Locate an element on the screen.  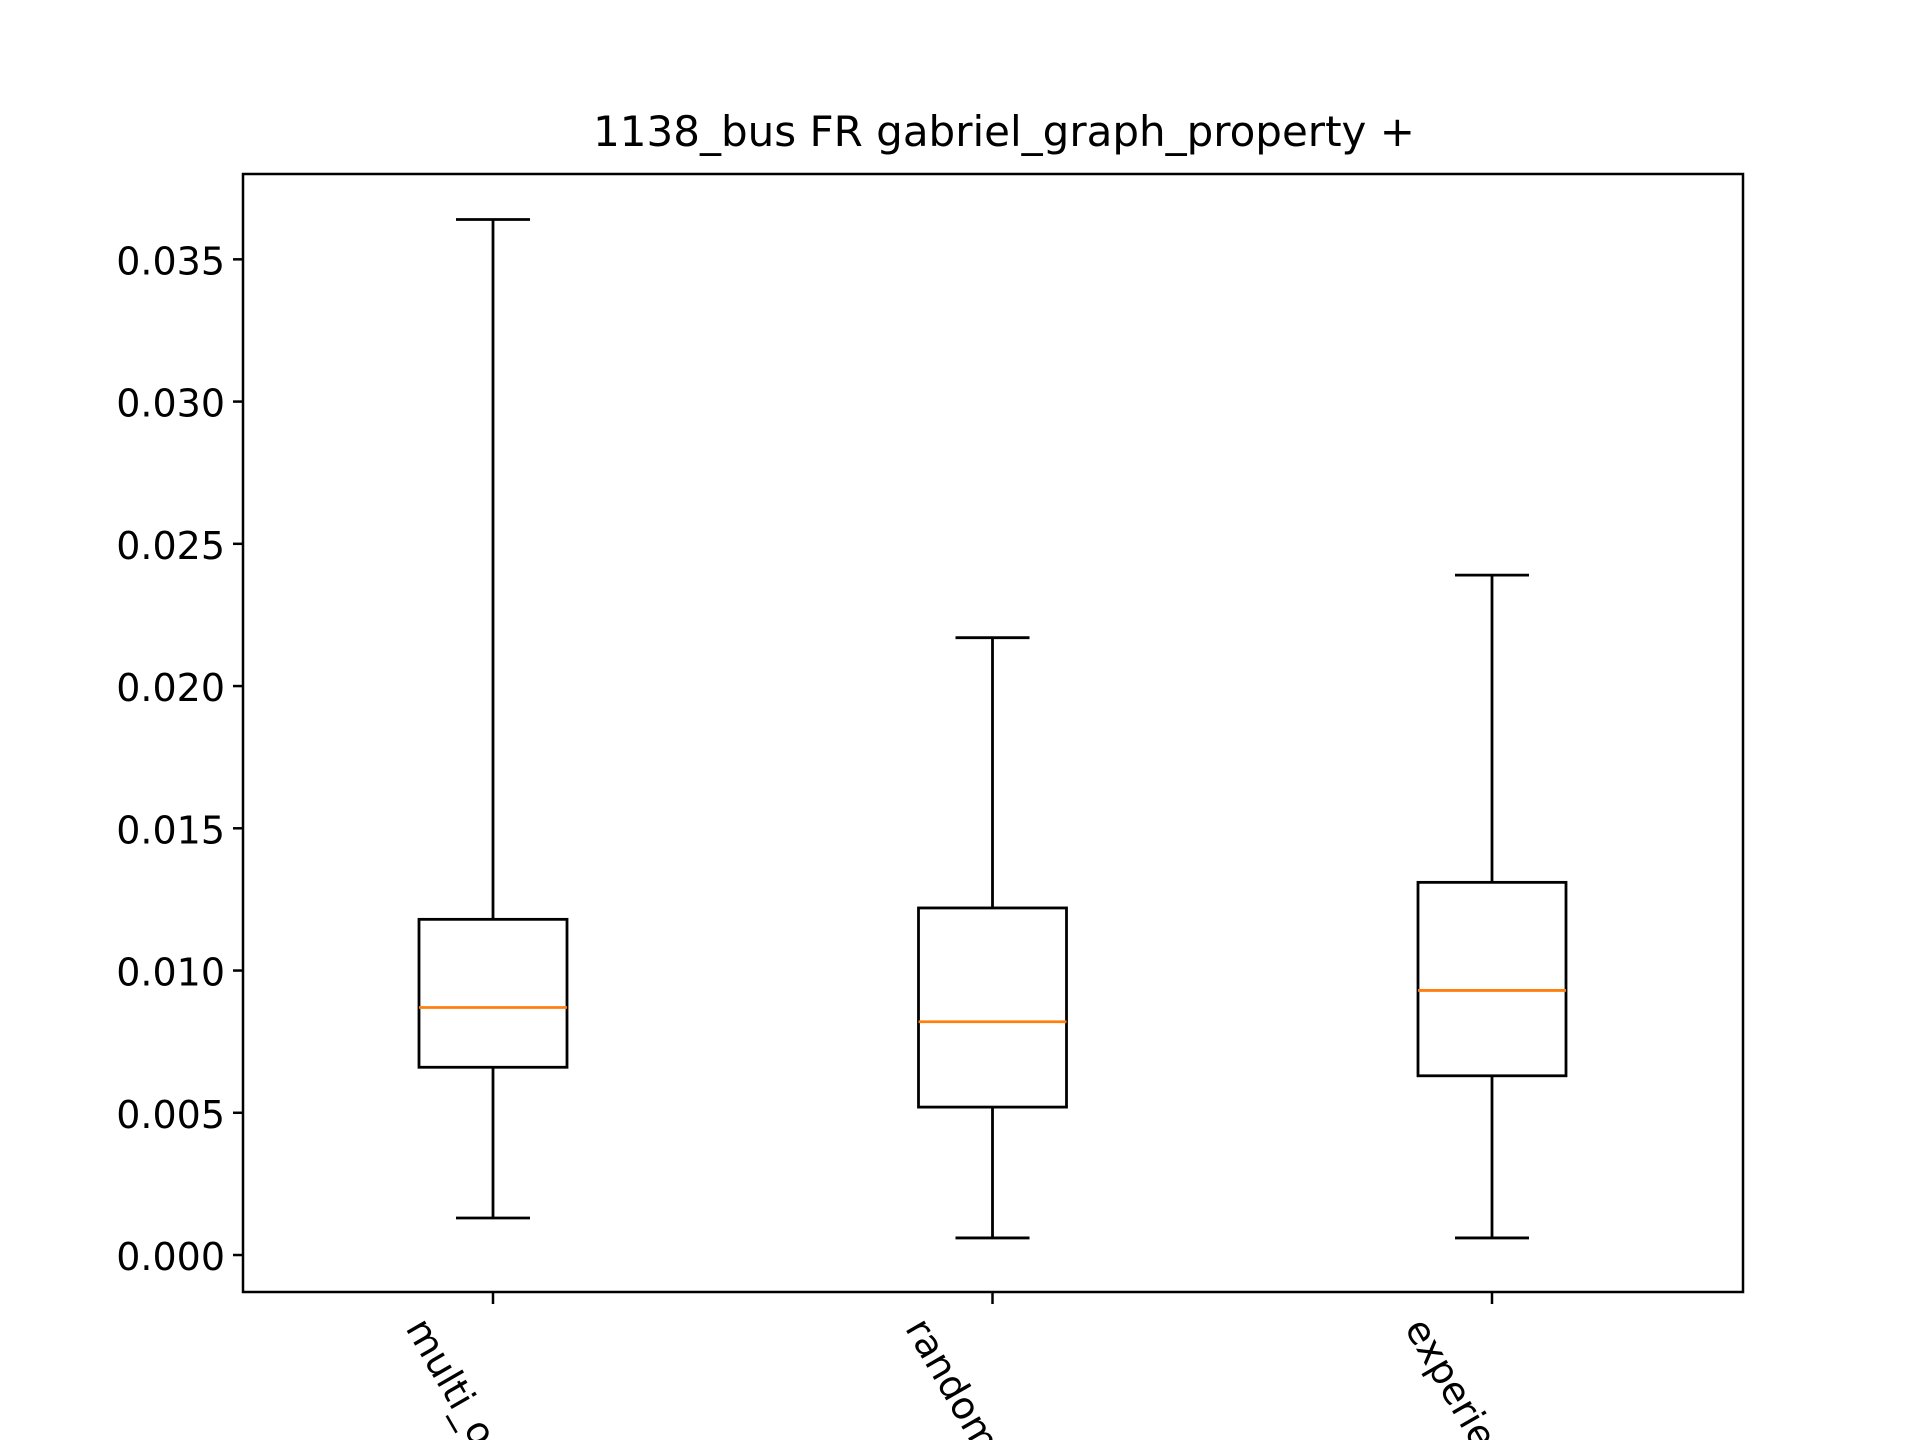
y-tick-label: 0.000 is located at coordinates (170, 1257).